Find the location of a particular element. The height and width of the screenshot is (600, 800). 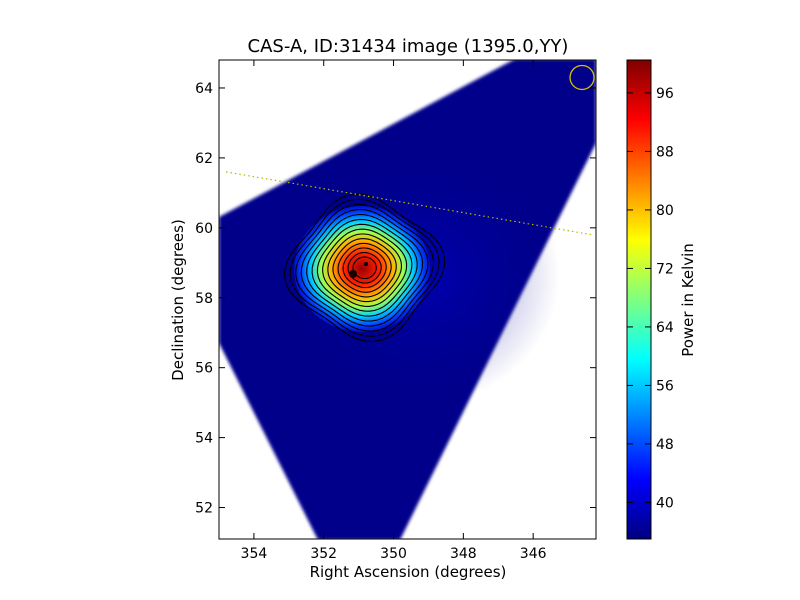

colorbar-ticks: 40 48 56 64 72 80 88 96 is located at coordinates (650, 298).